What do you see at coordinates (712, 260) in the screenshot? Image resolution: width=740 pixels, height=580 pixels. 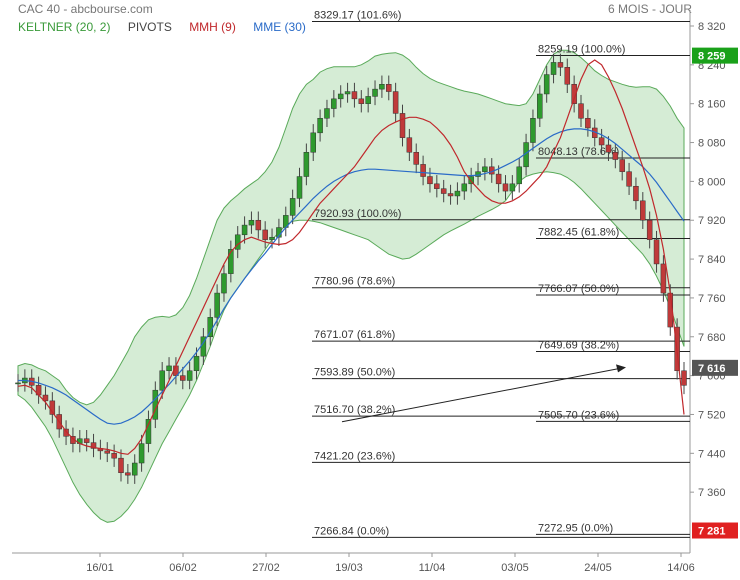 I see `y-tick-label: 7 840` at bounding box center [712, 260].